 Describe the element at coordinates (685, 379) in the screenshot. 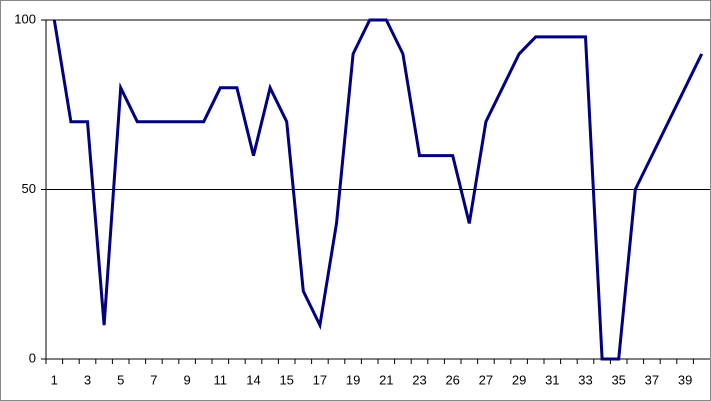

I see `x-tick-label: 39` at that location.